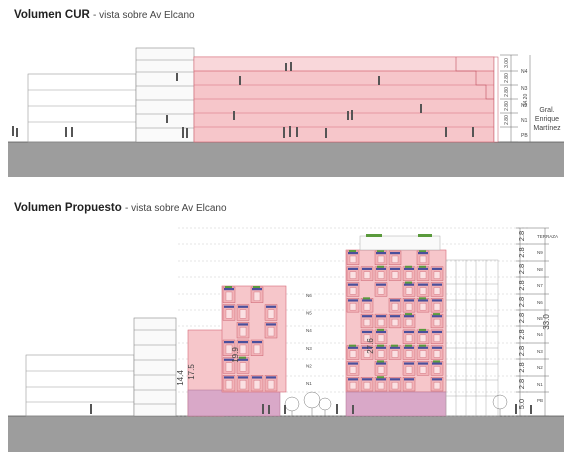 The image size is (574, 457). Describe the element at coordinates (540, 285) in the screenshot. I see `floor-label: N7` at that location.